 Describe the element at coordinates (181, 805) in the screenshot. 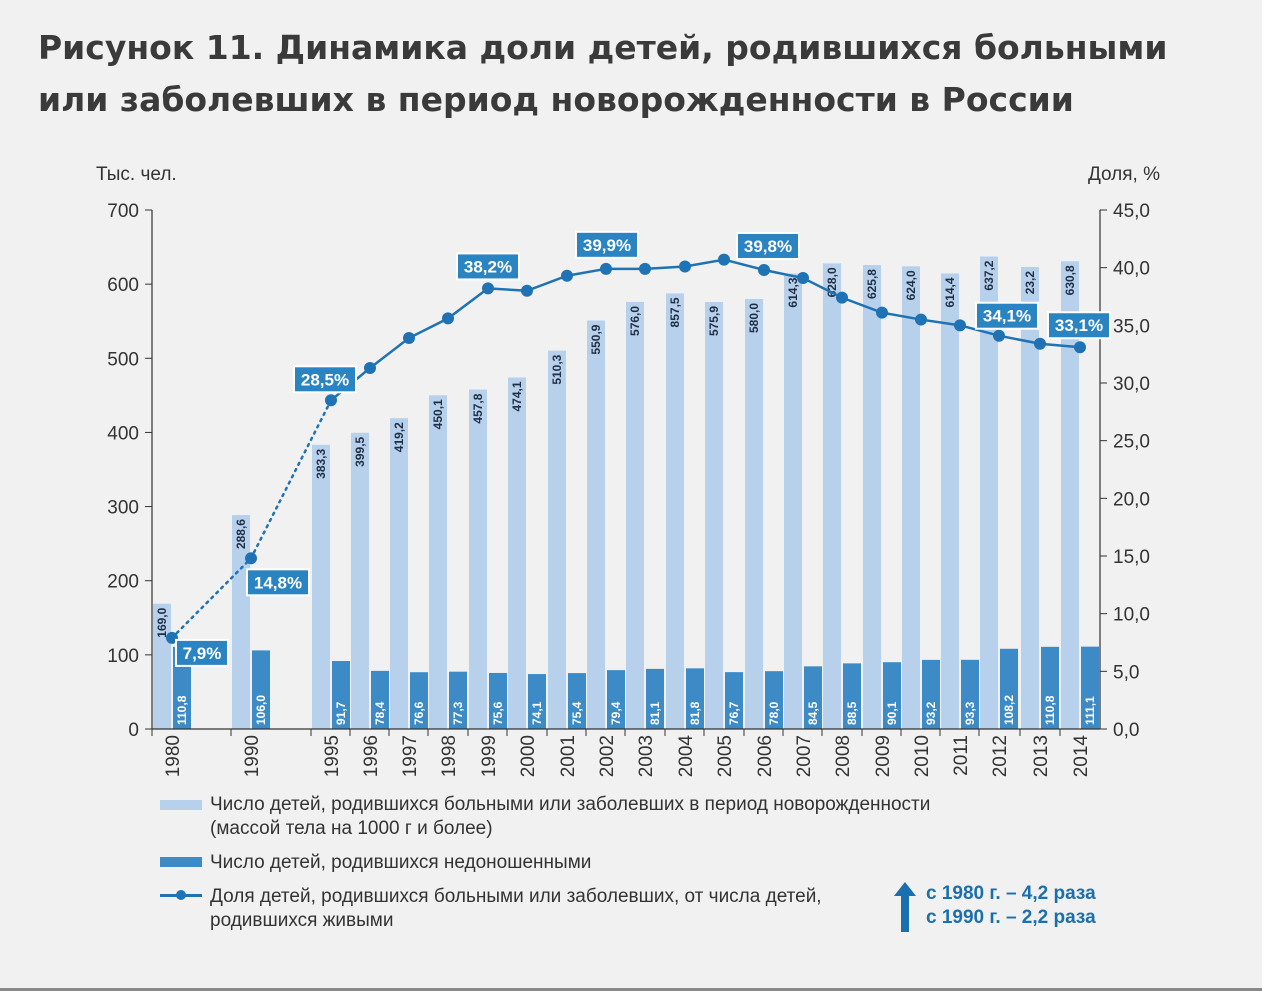

I see `light-bar-swatch` at that location.